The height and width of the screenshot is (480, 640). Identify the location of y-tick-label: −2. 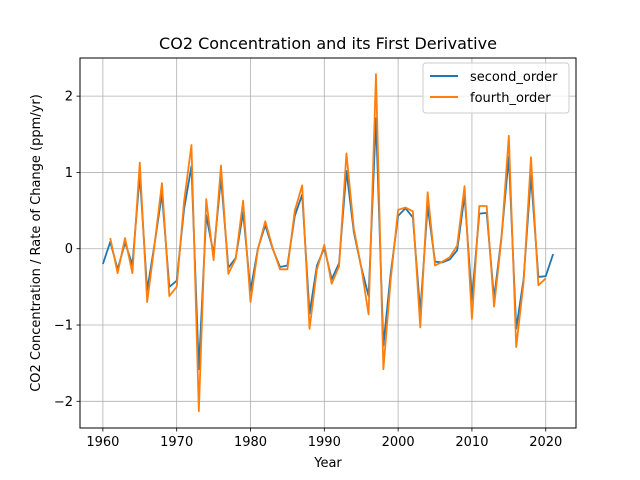
(63, 402).